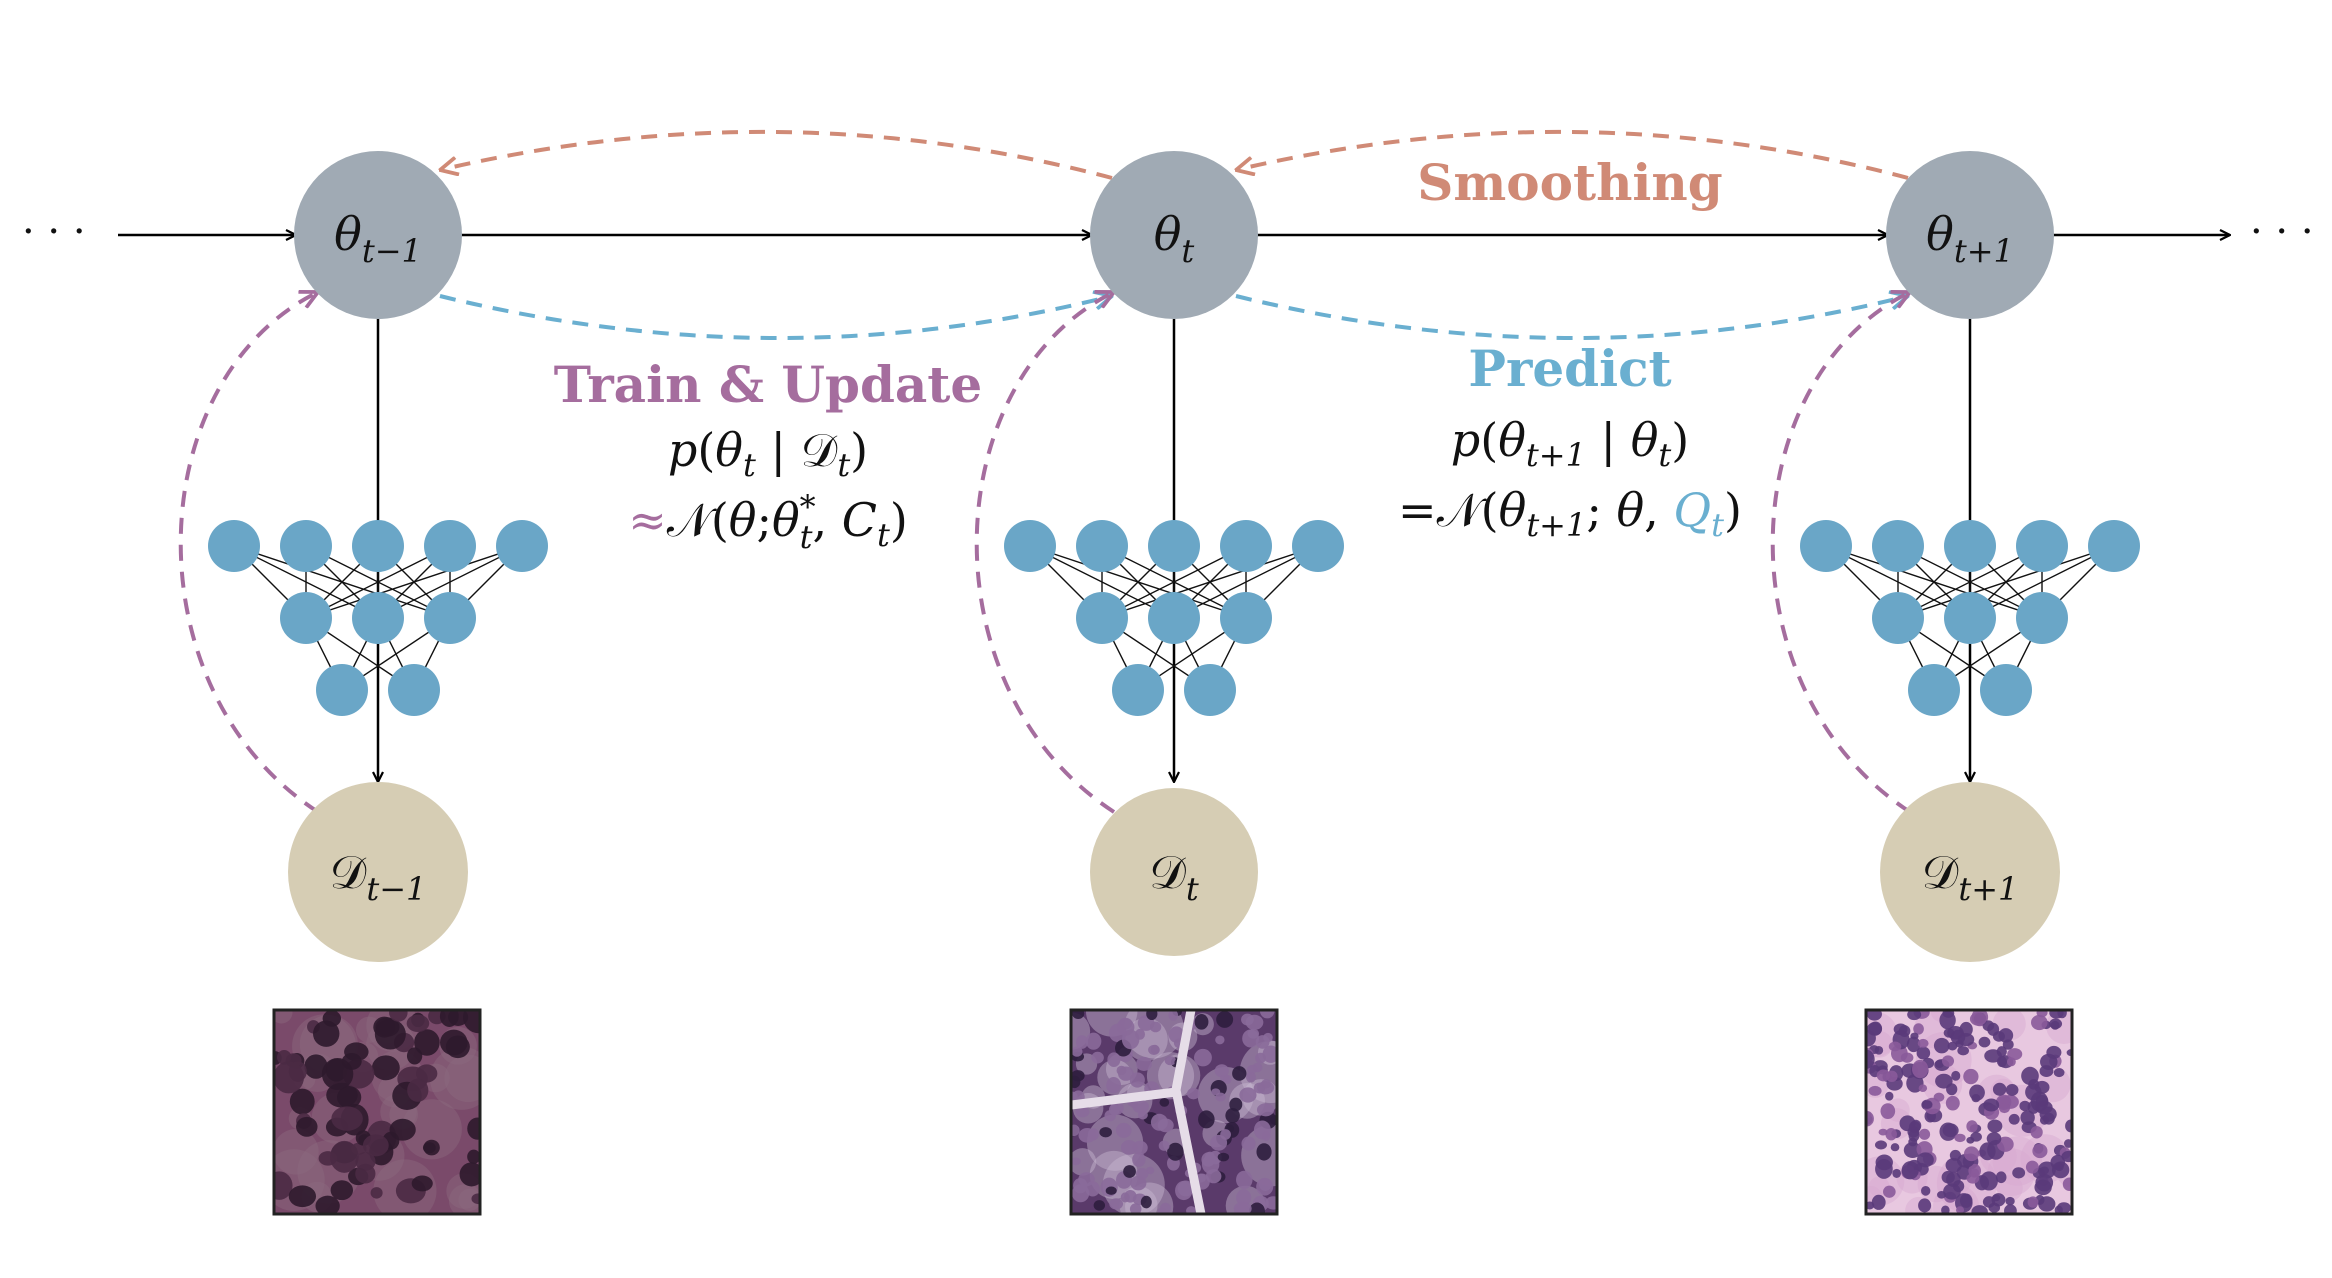  I want to click on tile-texture, so click(1969, 1112).